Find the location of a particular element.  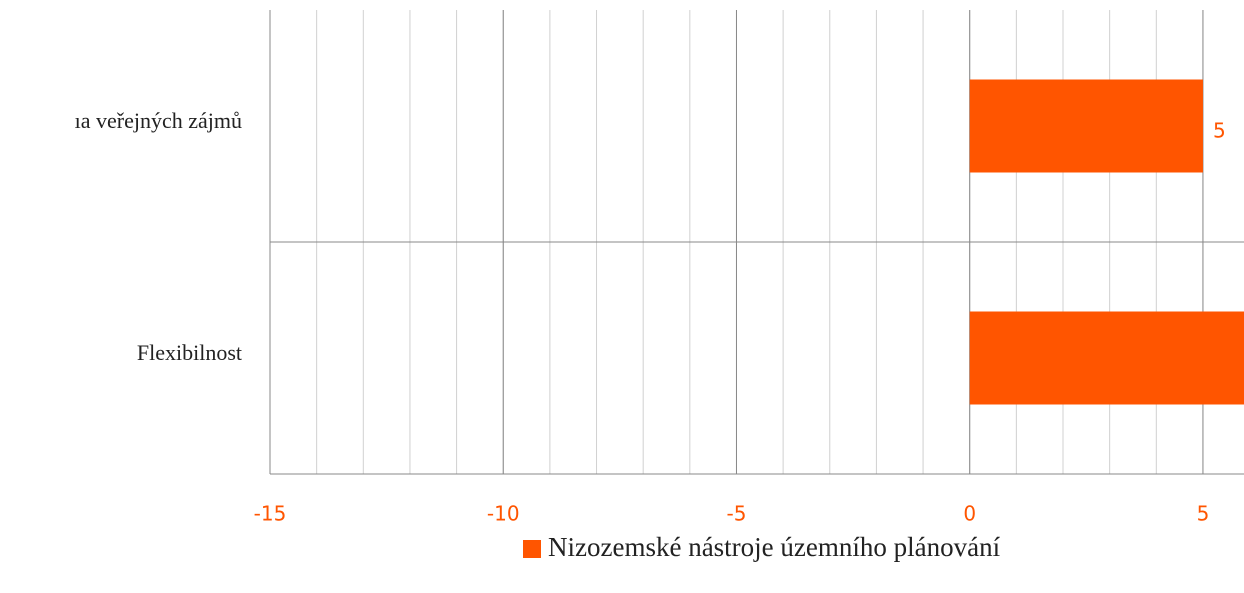

x-tick-label: -5 is located at coordinates (736, 514).